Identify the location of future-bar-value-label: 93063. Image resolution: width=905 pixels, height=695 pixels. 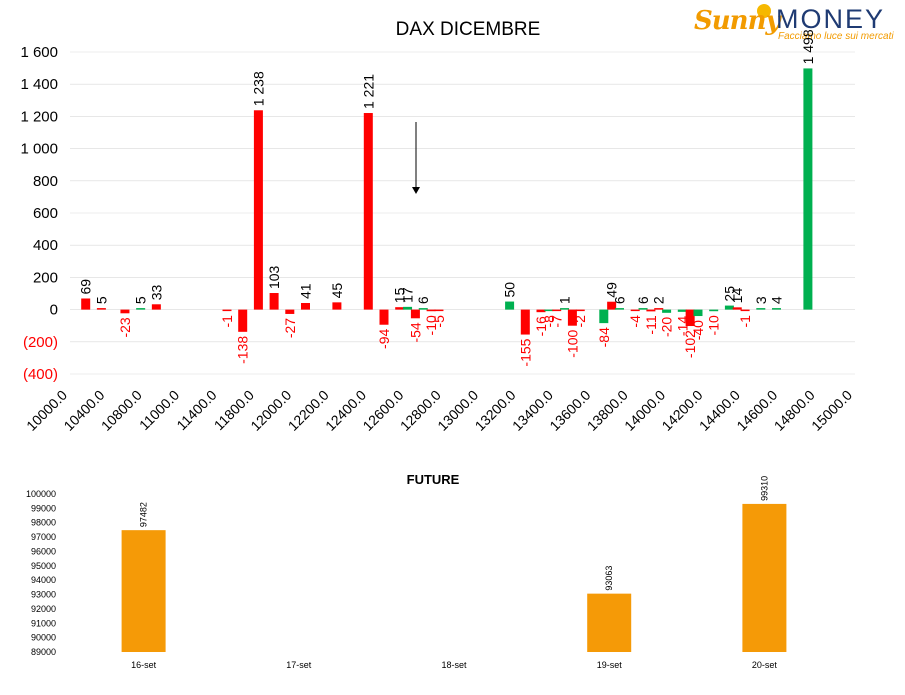
(609, 578).